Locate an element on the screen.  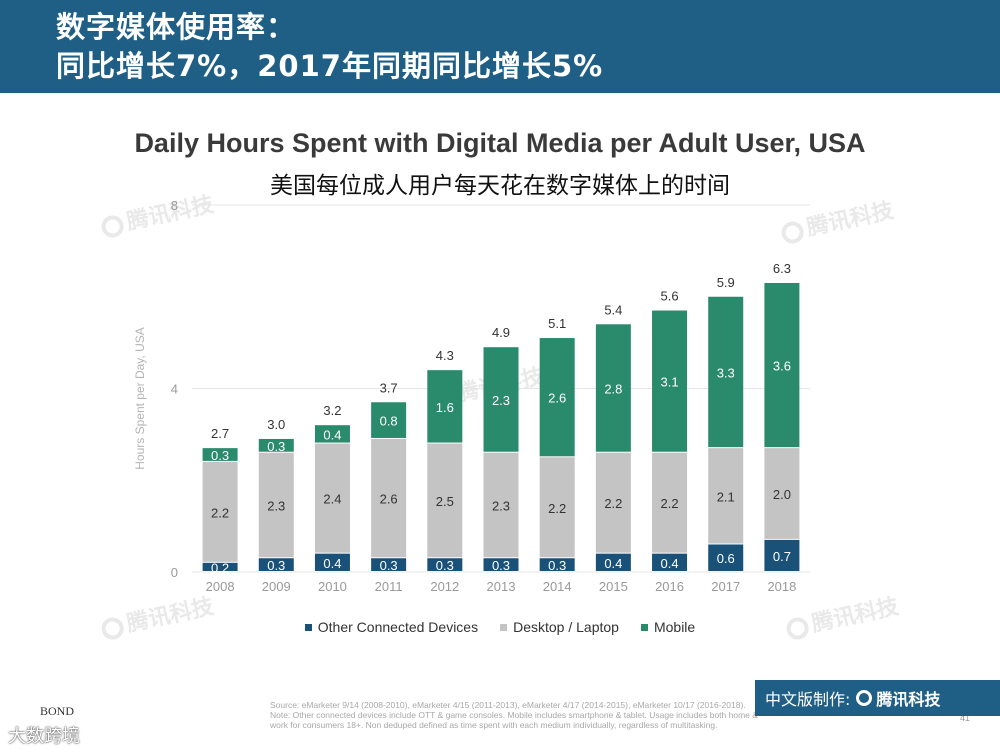
x-tick-label: 2008 is located at coordinates (220, 586).